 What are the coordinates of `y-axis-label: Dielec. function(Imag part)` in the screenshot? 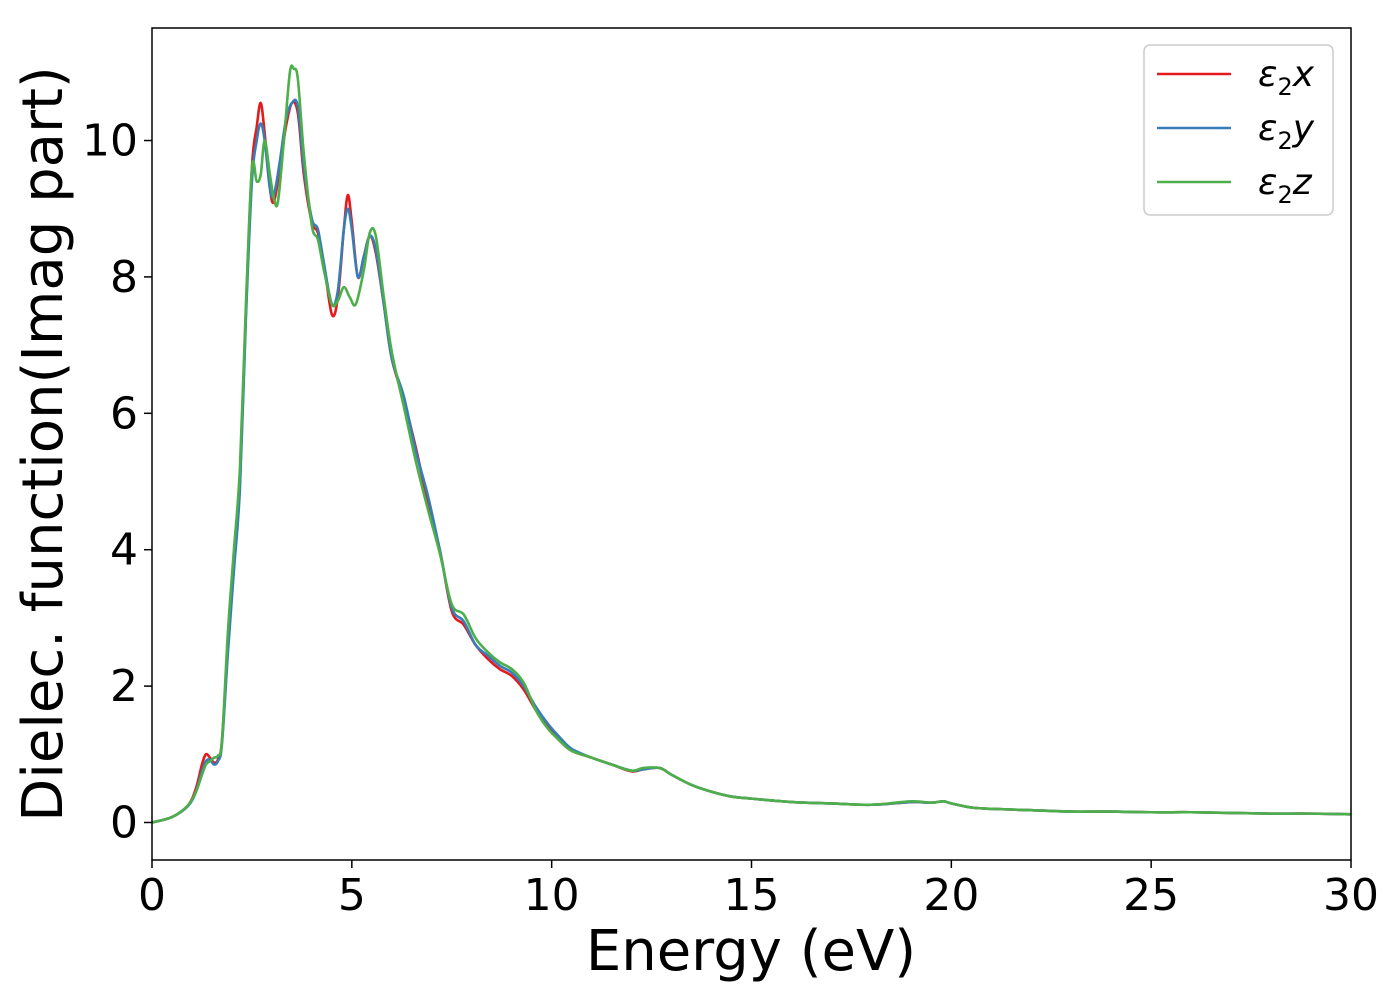 It's located at (43, 444).